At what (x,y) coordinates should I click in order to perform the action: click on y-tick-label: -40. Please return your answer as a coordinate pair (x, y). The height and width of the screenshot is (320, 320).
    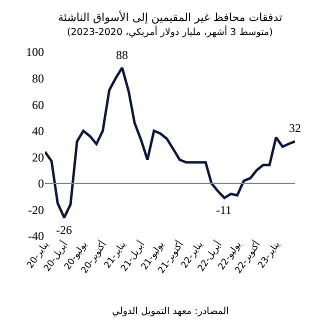
    Looking at the image, I should click on (36, 236).